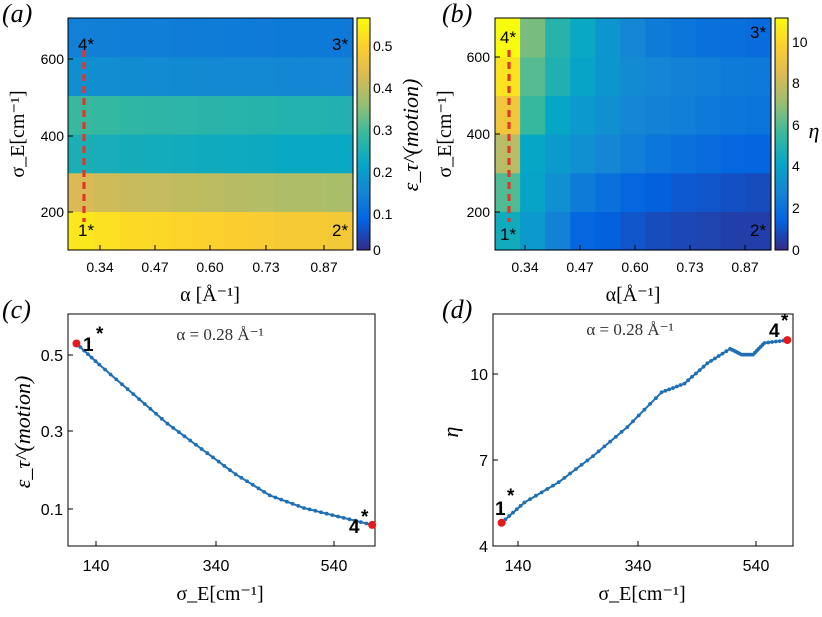  I want to click on panel-b-ytick: 600, so click(479, 57).